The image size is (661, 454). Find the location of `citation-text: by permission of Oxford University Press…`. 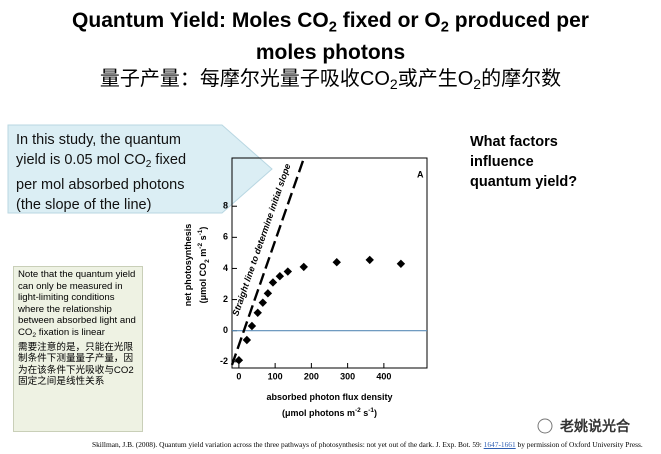

citation-text: by permission of Oxford University Press… is located at coordinates (579, 444).